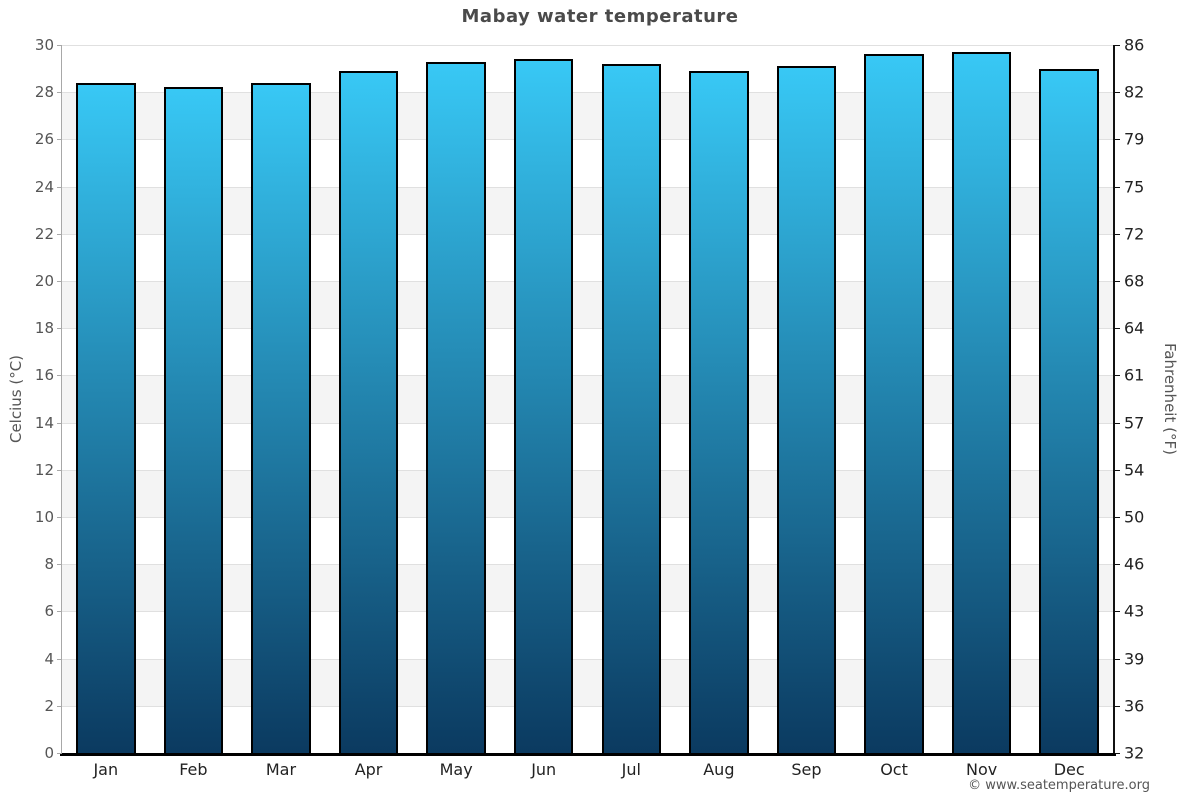  Describe the element at coordinates (600, 16) in the screenshot. I see `chart-title: Mabay water temperature` at that location.